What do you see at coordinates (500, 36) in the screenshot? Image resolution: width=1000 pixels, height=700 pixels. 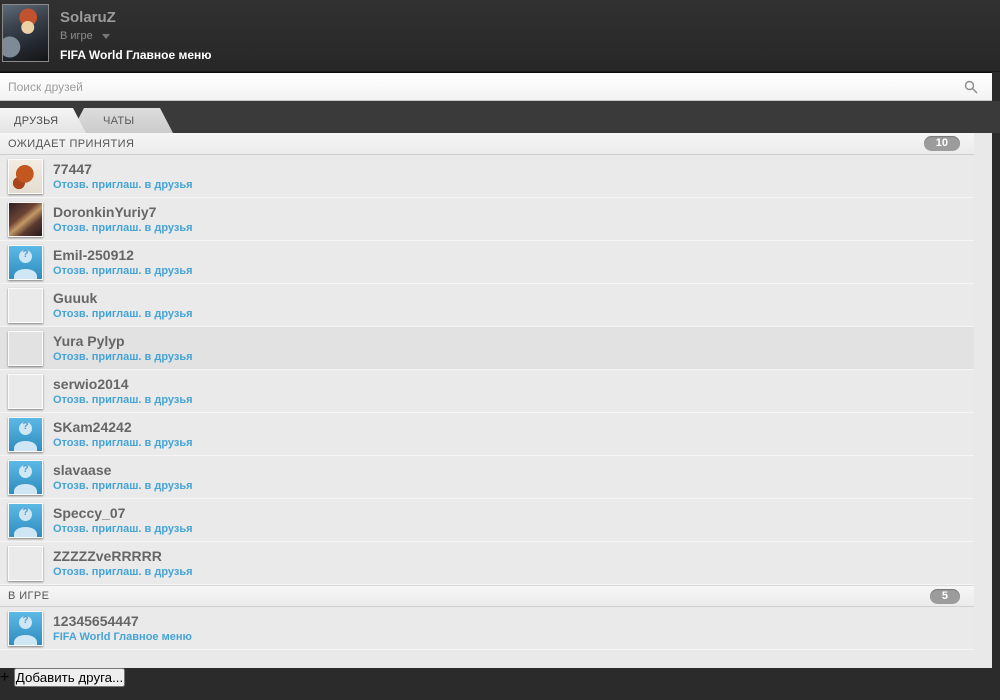 I see `user-header: SolaruZ В игре FIFA World Главное меню` at bounding box center [500, 36].